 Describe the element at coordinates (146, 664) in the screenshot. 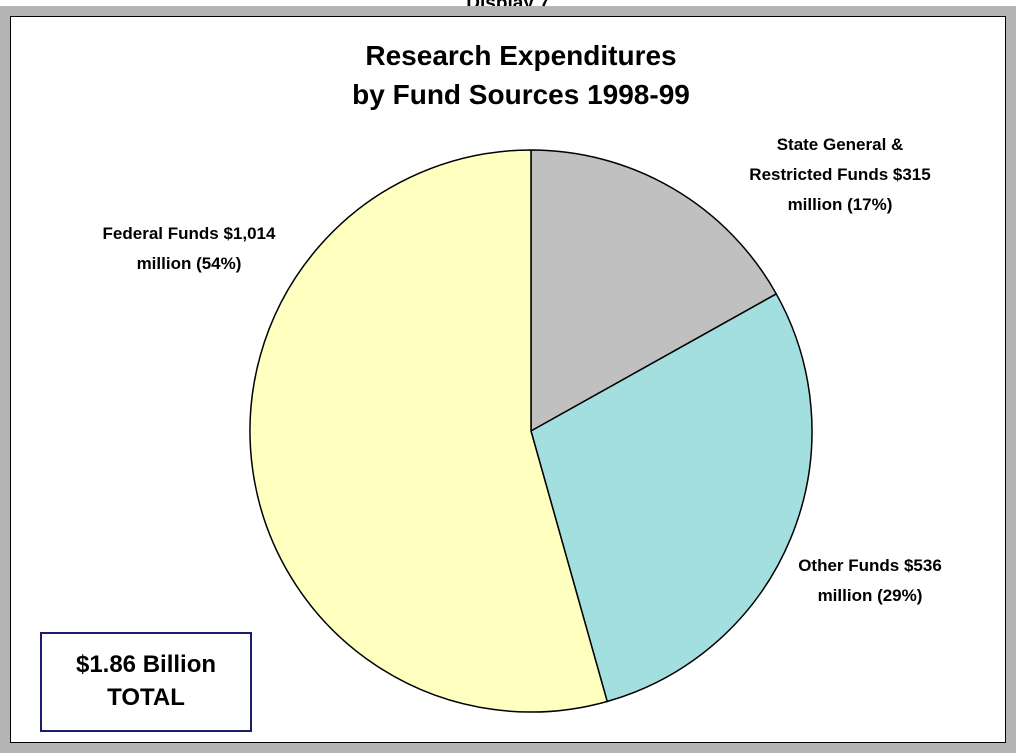

I see `total-amount: $1.86 Billion` at that location.